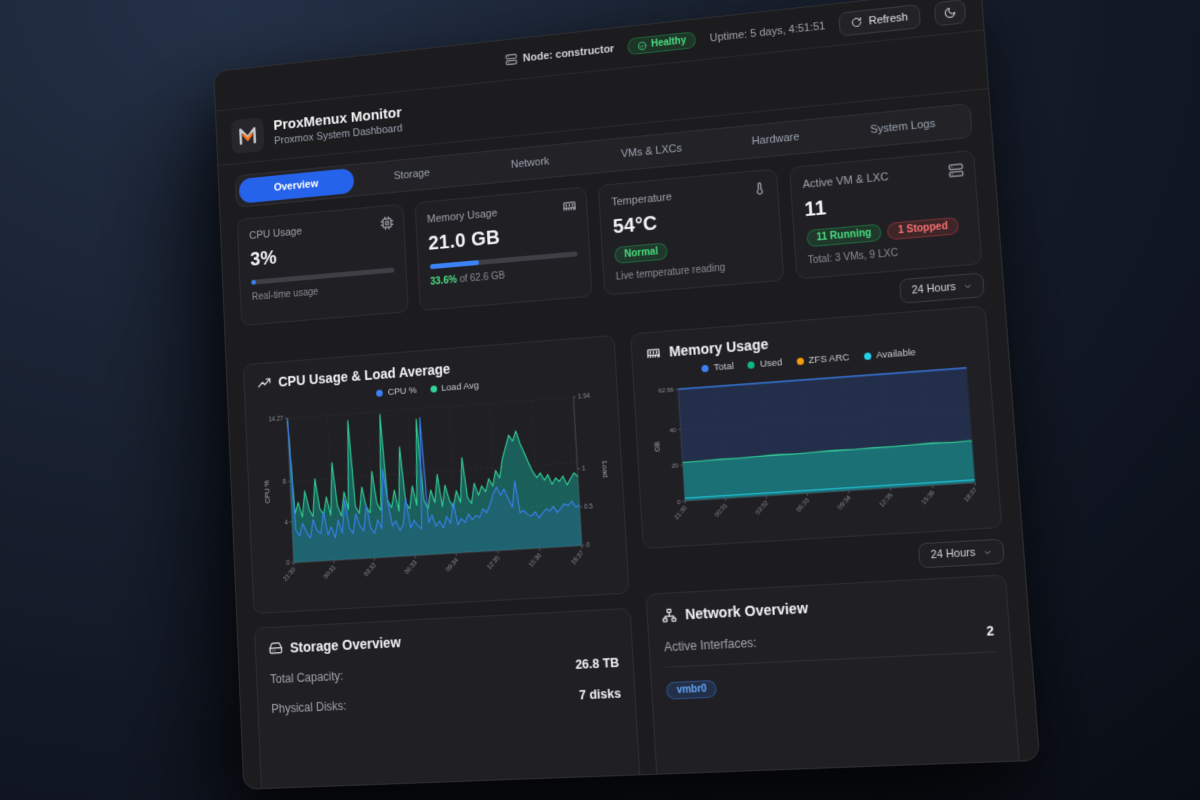 Image resolution: width=1200 pixels, height=800 pixels. Describe the element at coordinates (961, 553) in the screenshot. I see `time-range-select-secondary: 24 Hours` at that location.